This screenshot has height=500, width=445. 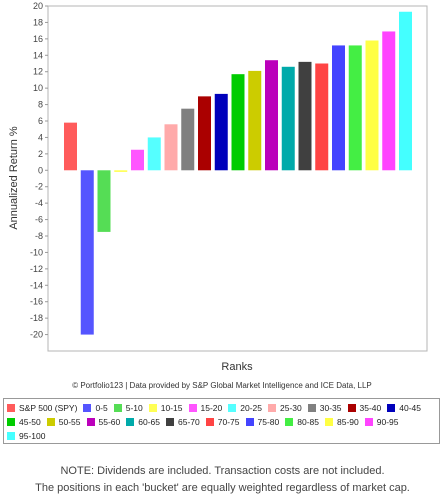 I want to click on legend-item: 95-100, so click(x=26, y=436).